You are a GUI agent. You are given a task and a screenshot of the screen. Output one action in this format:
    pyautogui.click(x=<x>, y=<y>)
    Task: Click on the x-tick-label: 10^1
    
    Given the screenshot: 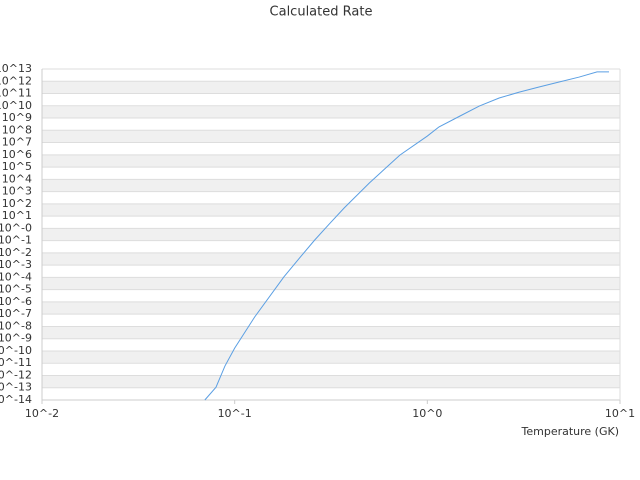 What is the action you would take?
    pyautogui.click(x=620, y=413)
    